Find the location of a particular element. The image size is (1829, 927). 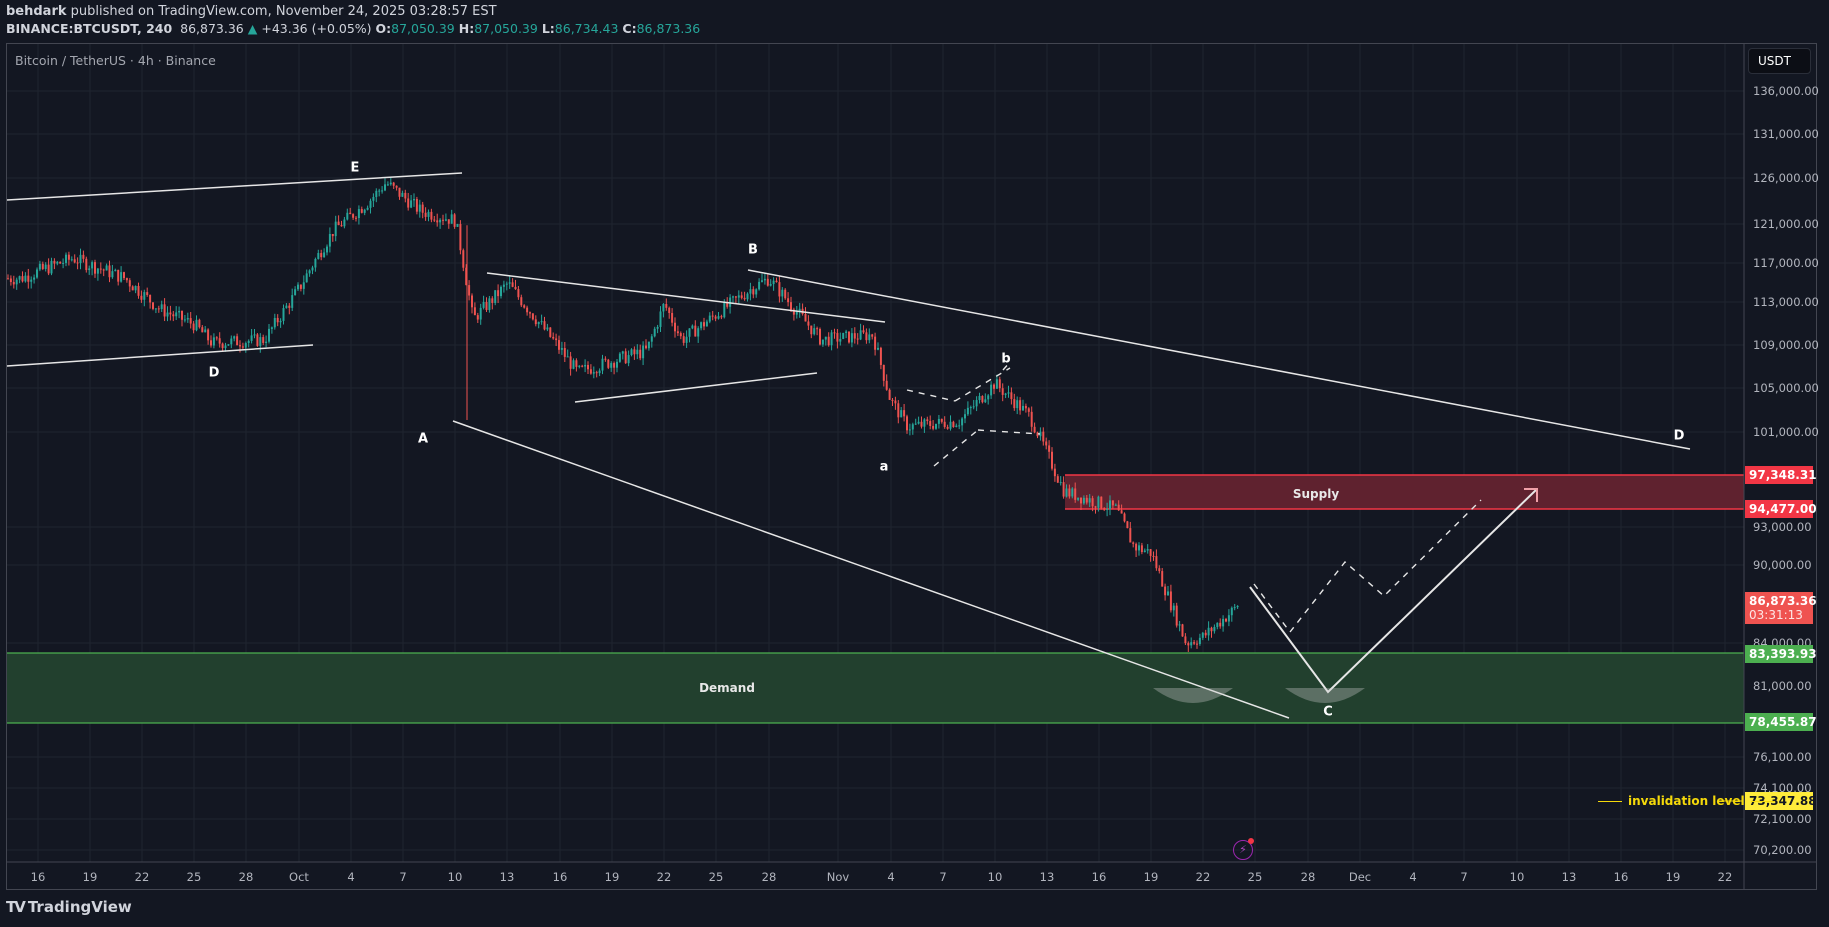

high-label: H: is located at coordinates (466, 28).